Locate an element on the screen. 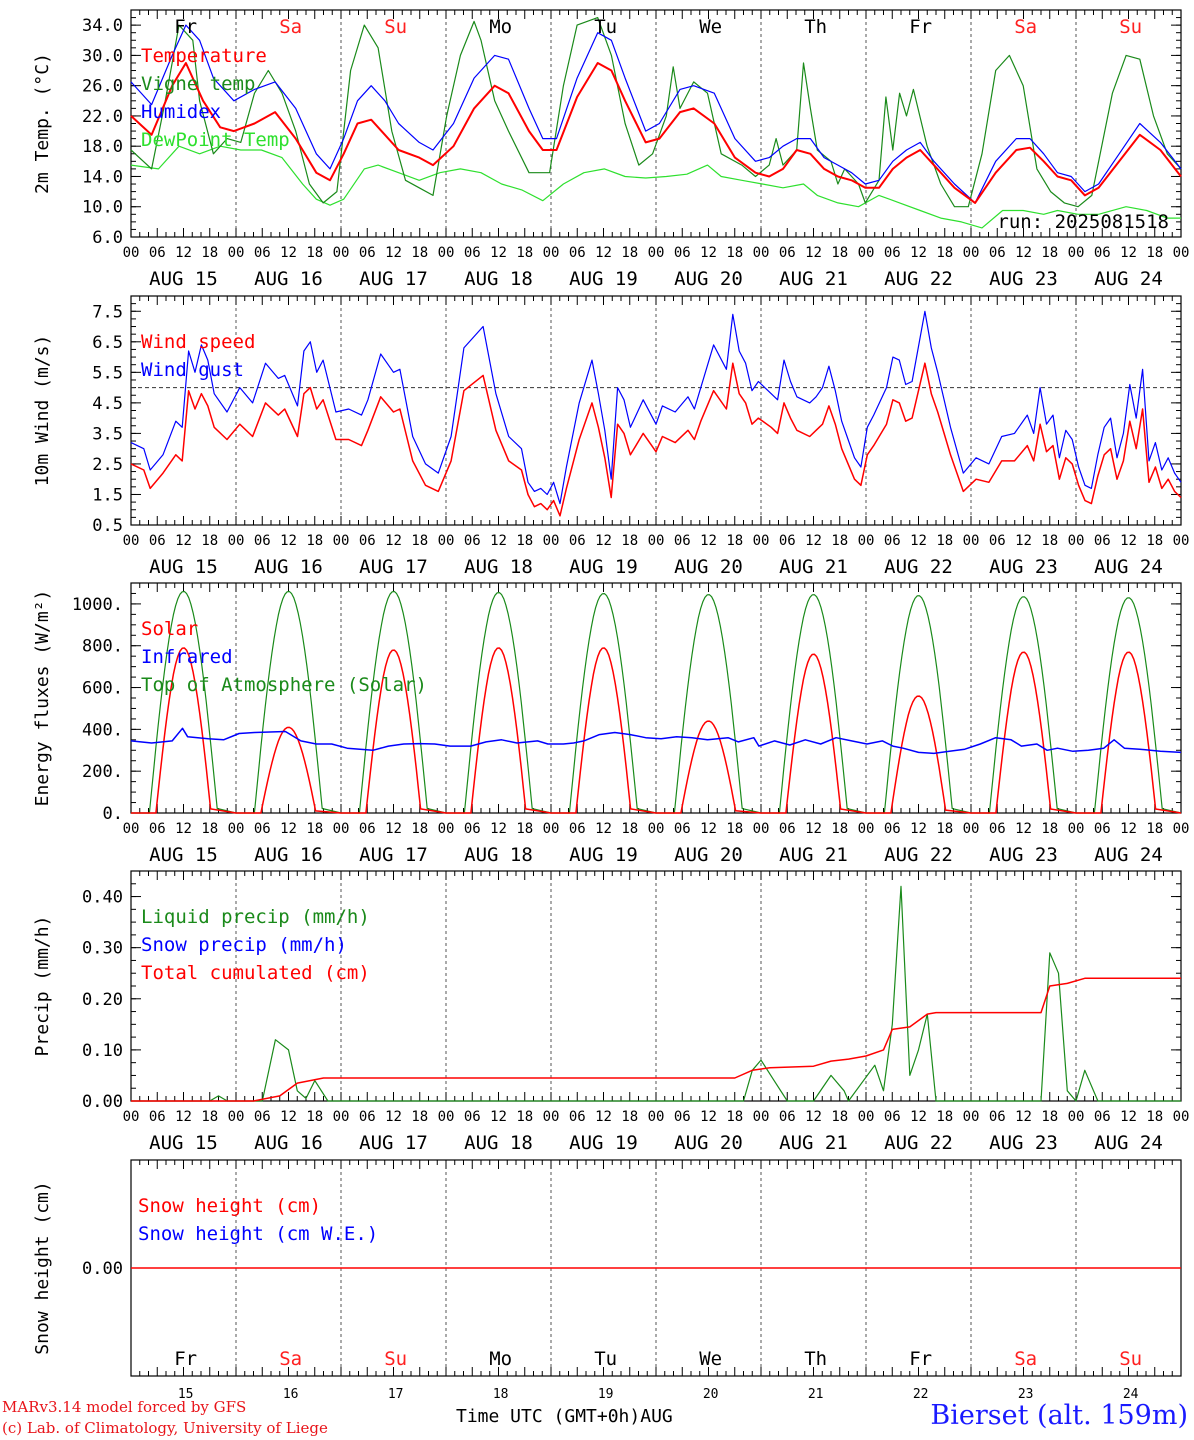 Image resolution: width=1194 pixels, height=1440 pixels. y-tick-label: 800. is located at coordinates (102, 647).